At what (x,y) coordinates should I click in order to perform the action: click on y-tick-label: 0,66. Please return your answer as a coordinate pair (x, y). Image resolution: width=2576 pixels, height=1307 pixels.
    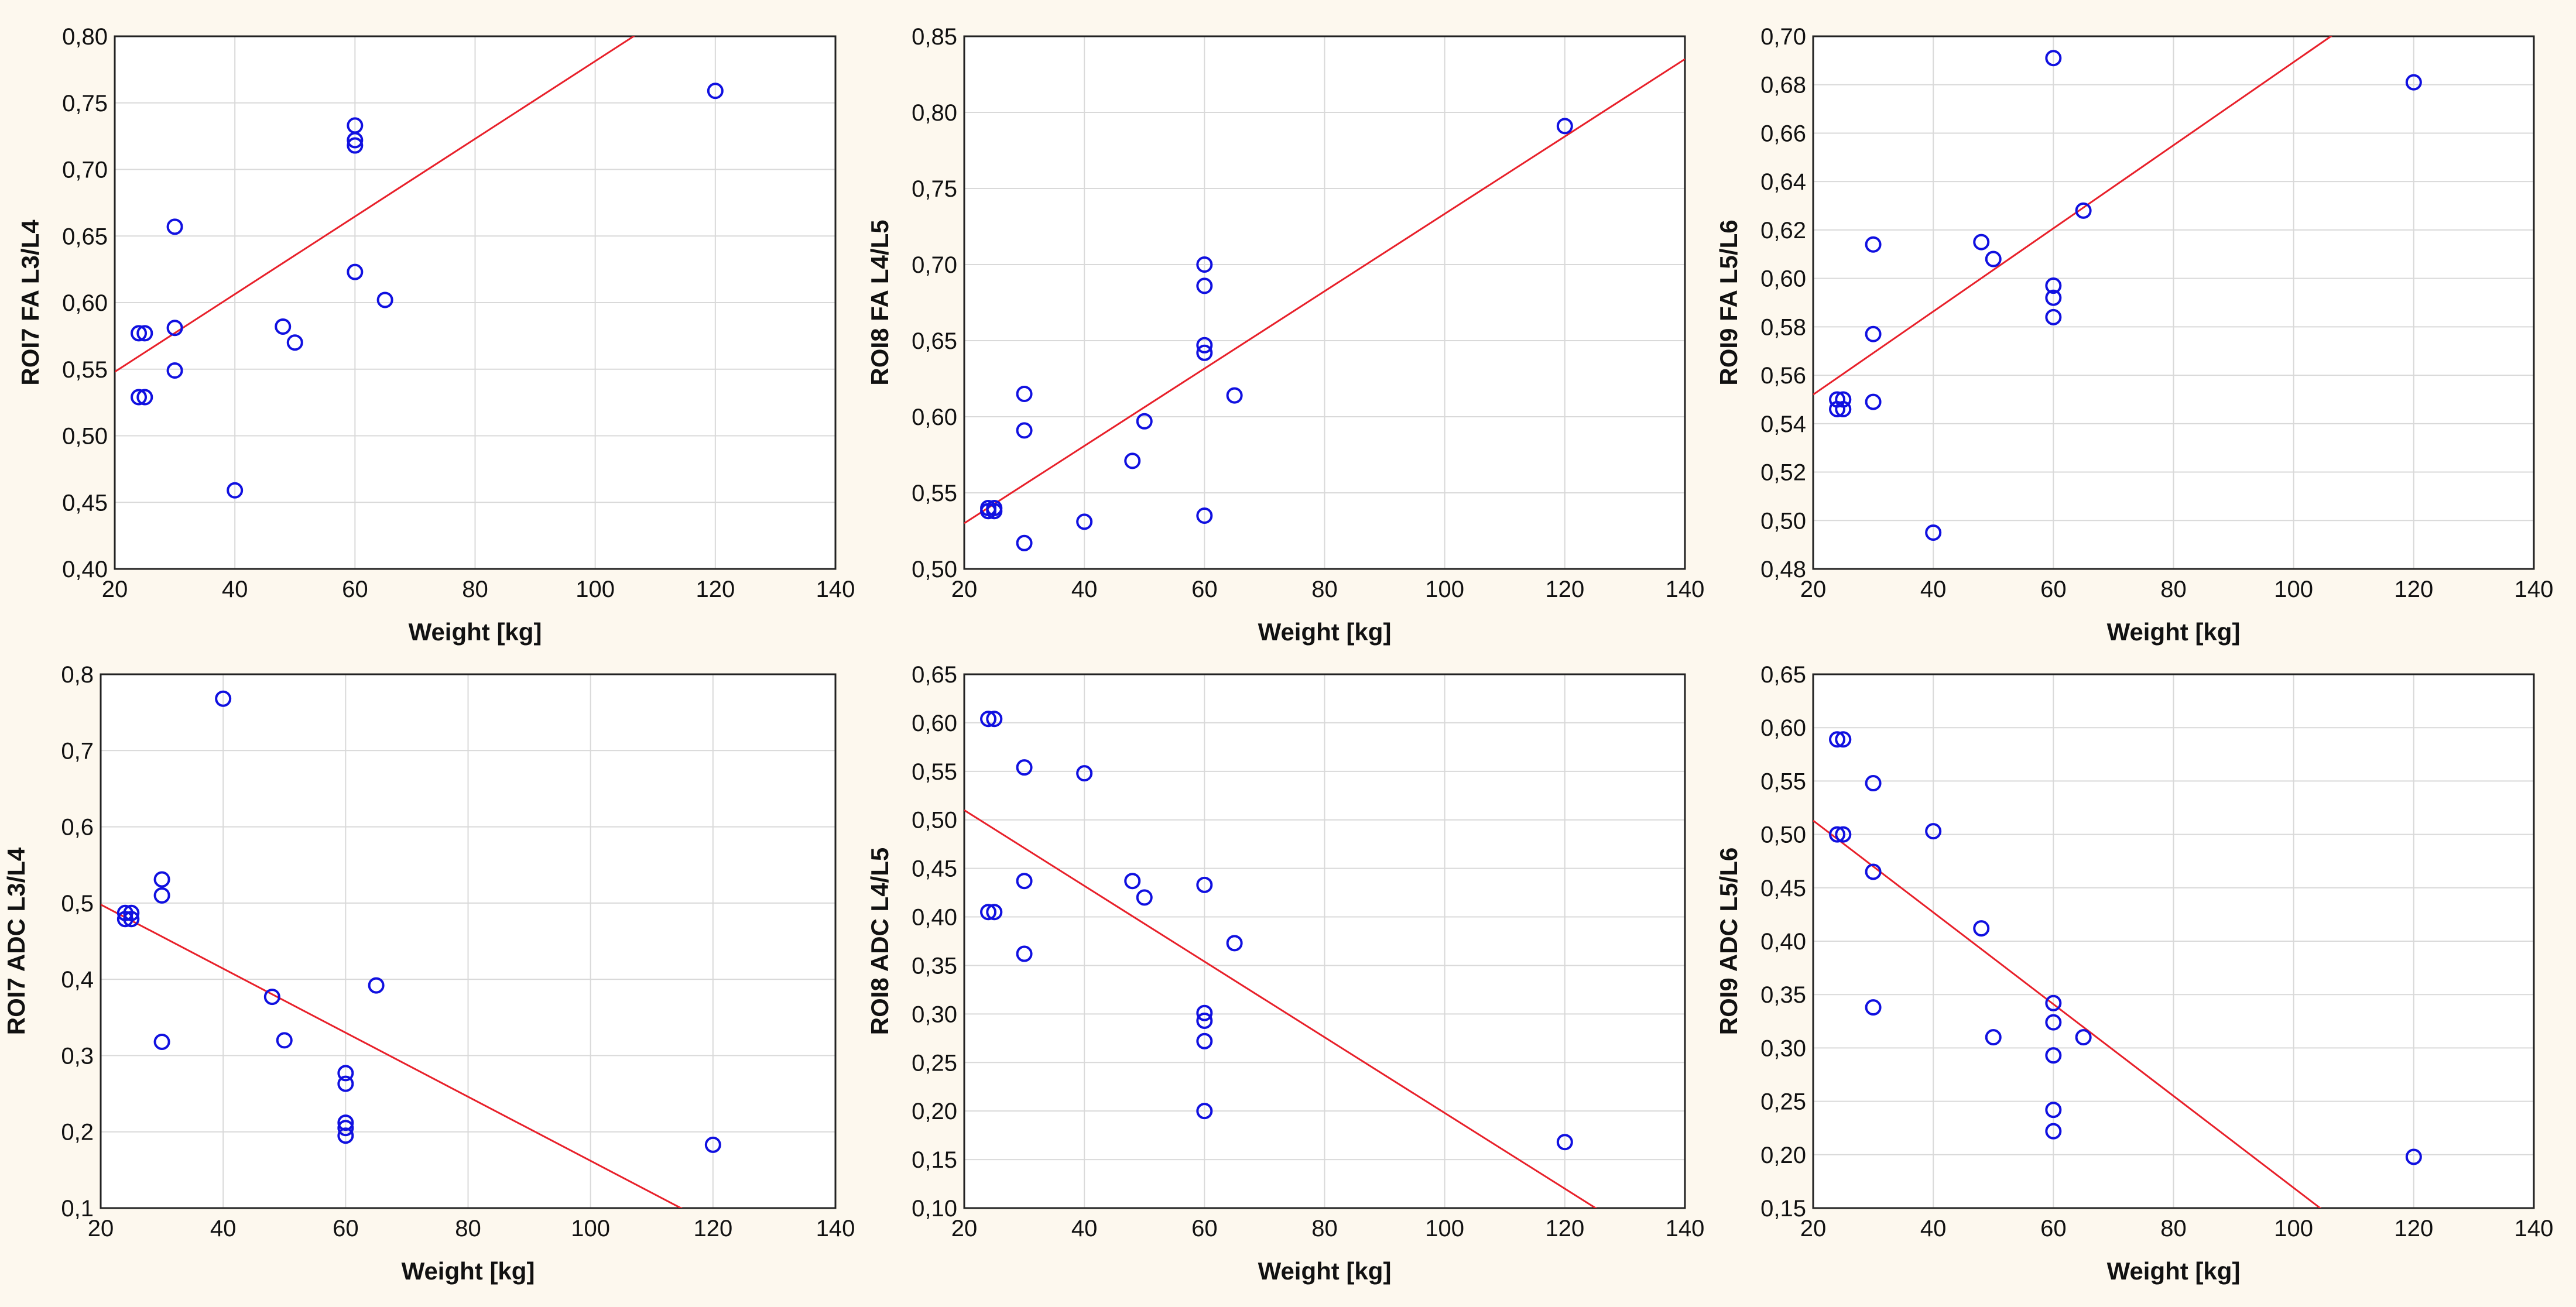
    Looking at the image, I should click on (1783, 133).